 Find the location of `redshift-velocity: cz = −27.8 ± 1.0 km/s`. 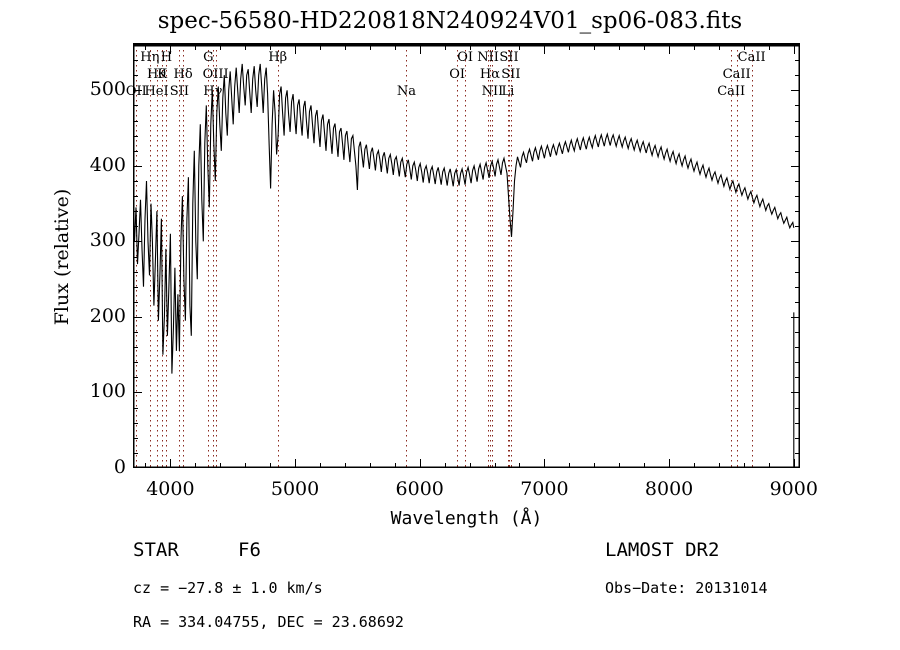

redshift-velocity: cz = −27.8 ± 1.0 km/s is located at coordinates (228, 588).